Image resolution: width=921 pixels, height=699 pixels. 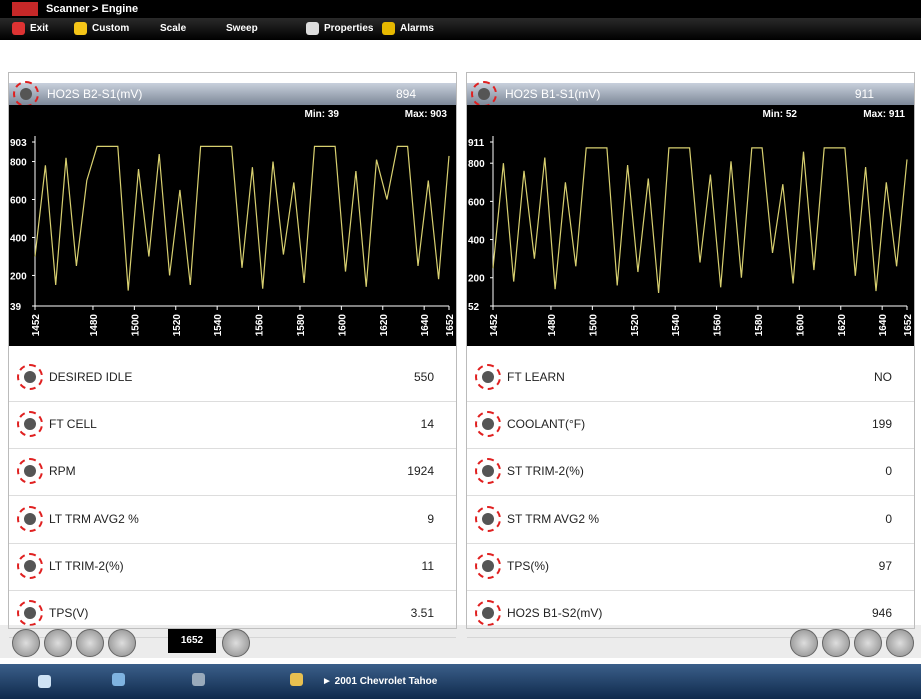 I want to click on row-value: 3.51, so click(x=422, y=613).